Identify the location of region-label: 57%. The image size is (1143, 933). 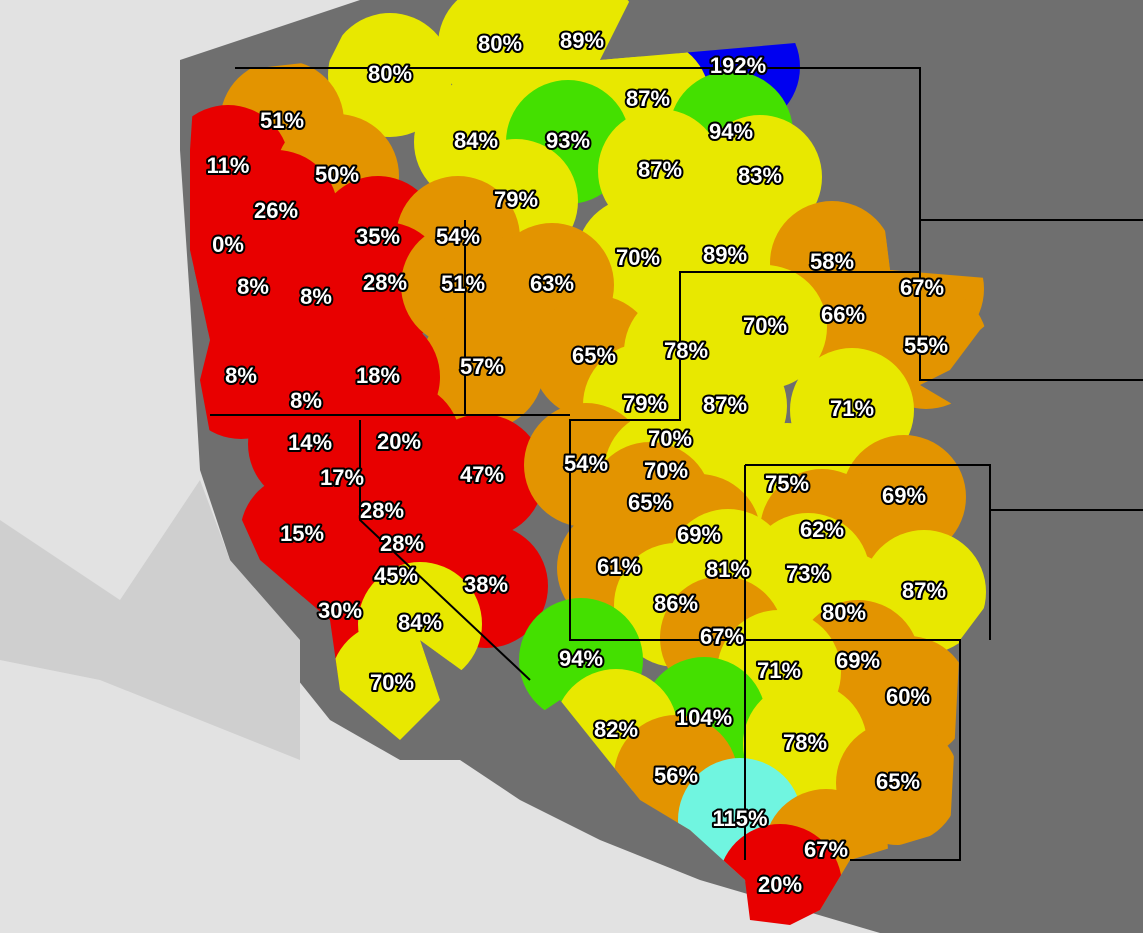
(482, 366).